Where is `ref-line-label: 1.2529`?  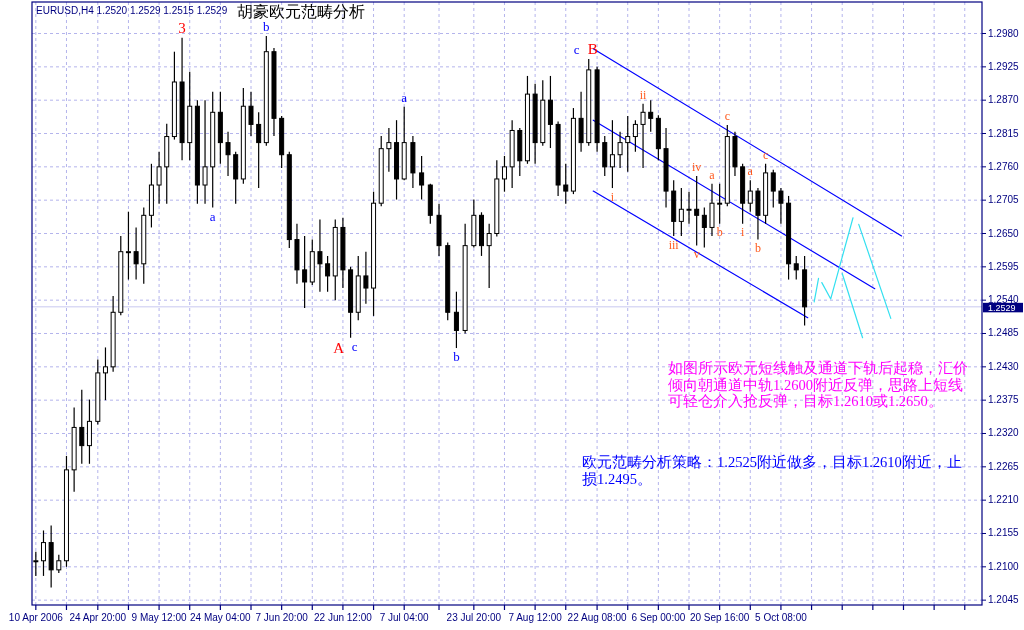 ref-line-label: 1.2529 is located at coordinates (1002, 308).